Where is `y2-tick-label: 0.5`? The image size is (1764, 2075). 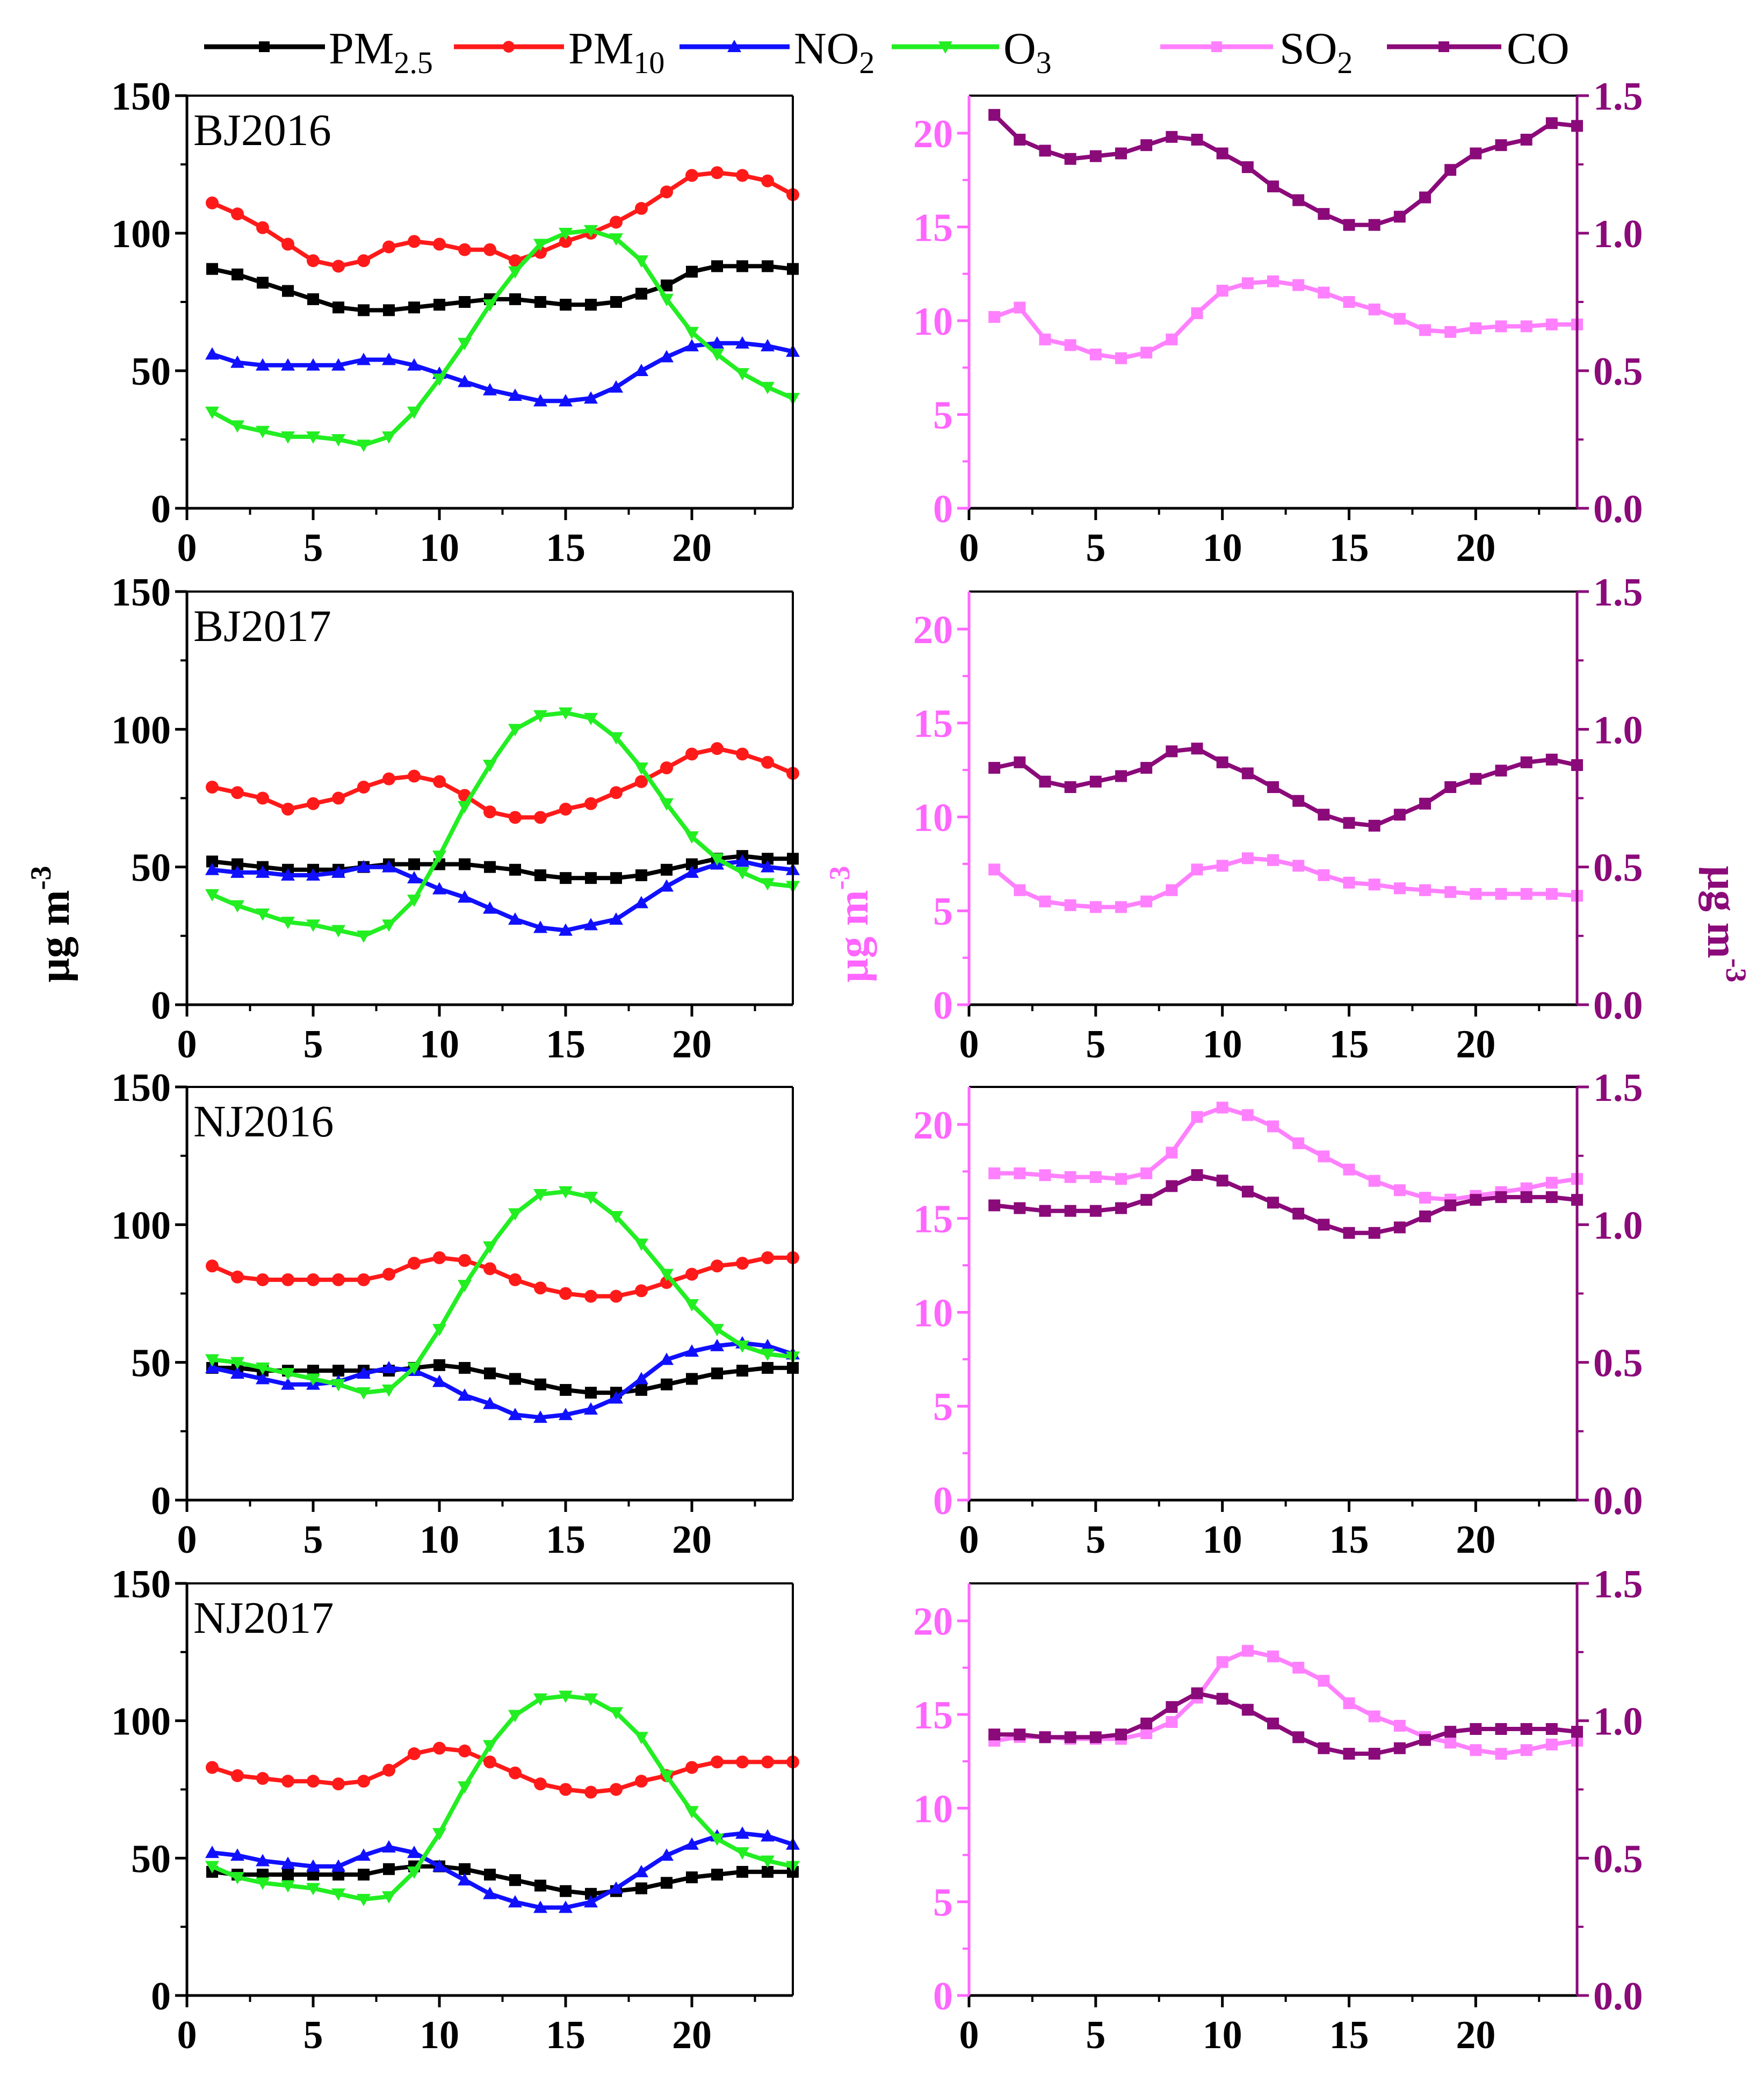 y2-tick-label: 0.5 is located at coordinates (1618, 1859).